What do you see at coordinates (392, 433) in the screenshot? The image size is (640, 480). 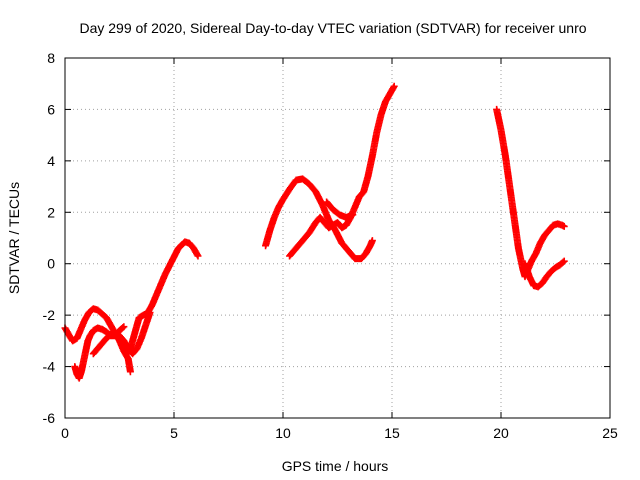 I see `x-tick-label: 15` at bounding box center [392, 433].